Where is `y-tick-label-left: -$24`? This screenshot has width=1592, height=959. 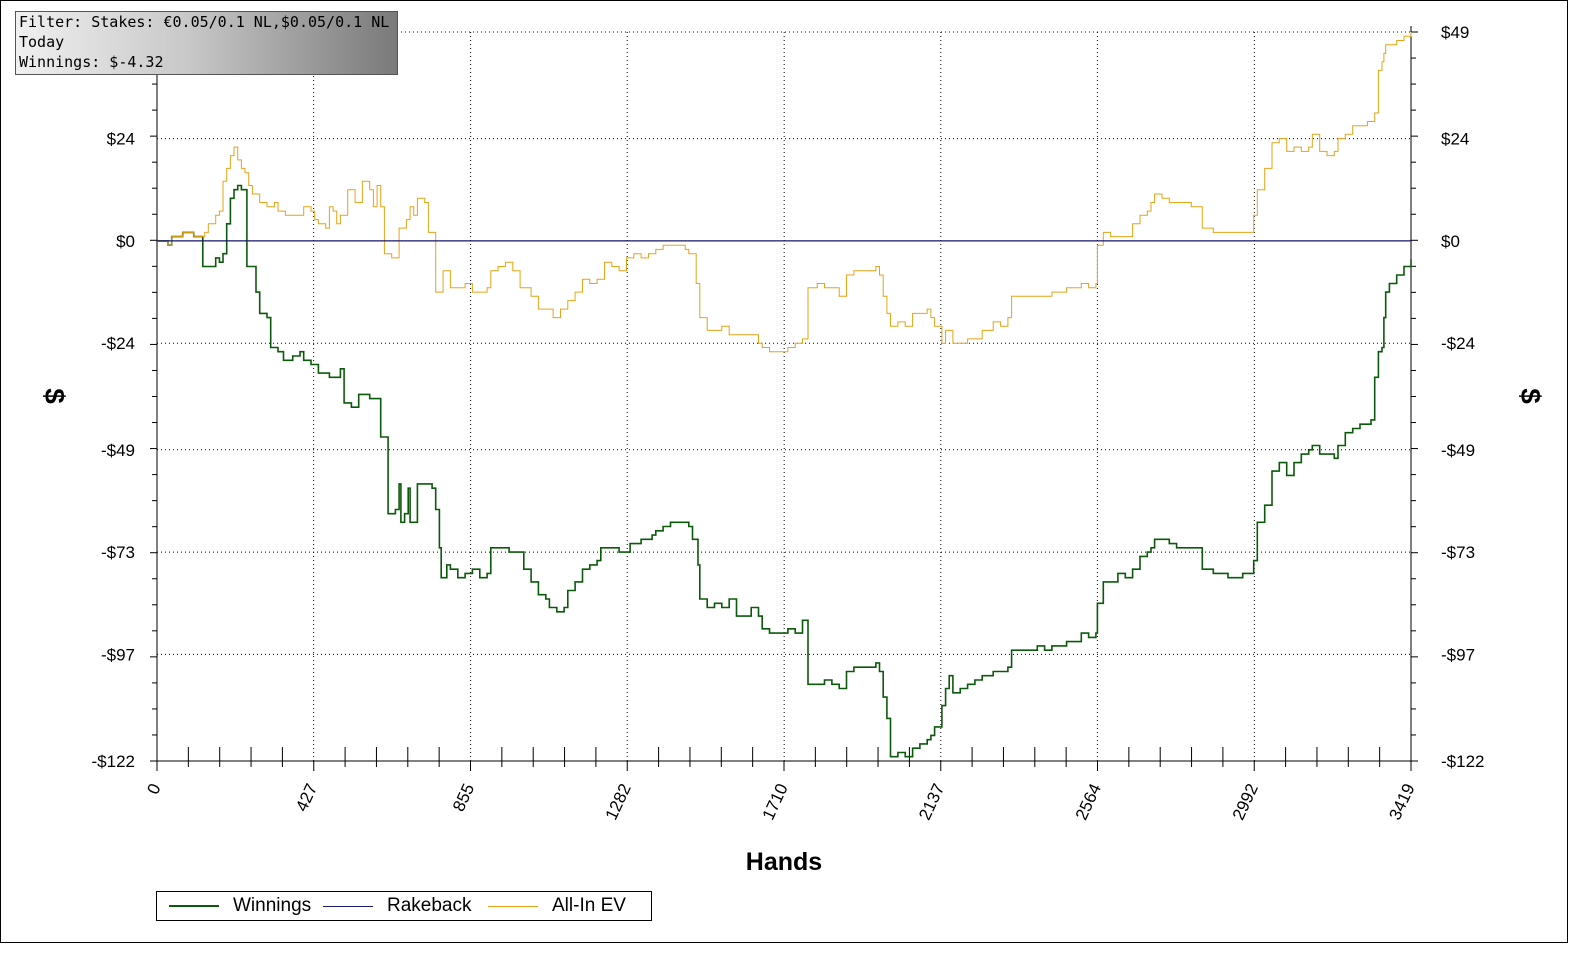 y-tick-label-left: -$24 is located at coordinates (118, 343).